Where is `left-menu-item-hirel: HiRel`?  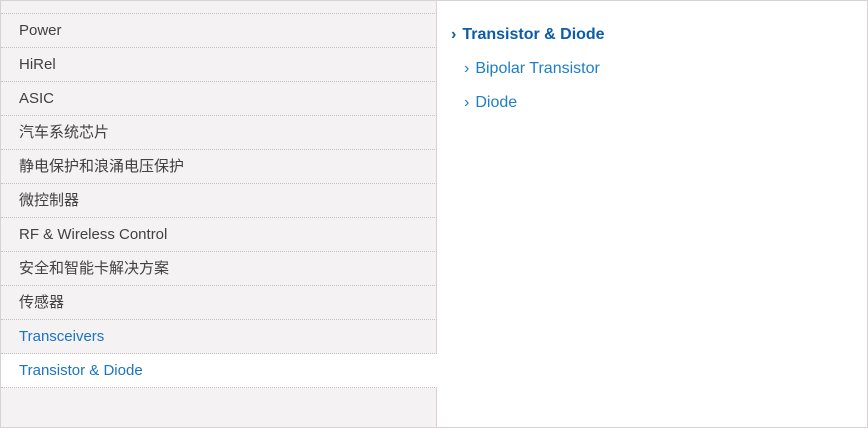 left-menu-item-hirel: HiRel is located at coordinates (219, 65).